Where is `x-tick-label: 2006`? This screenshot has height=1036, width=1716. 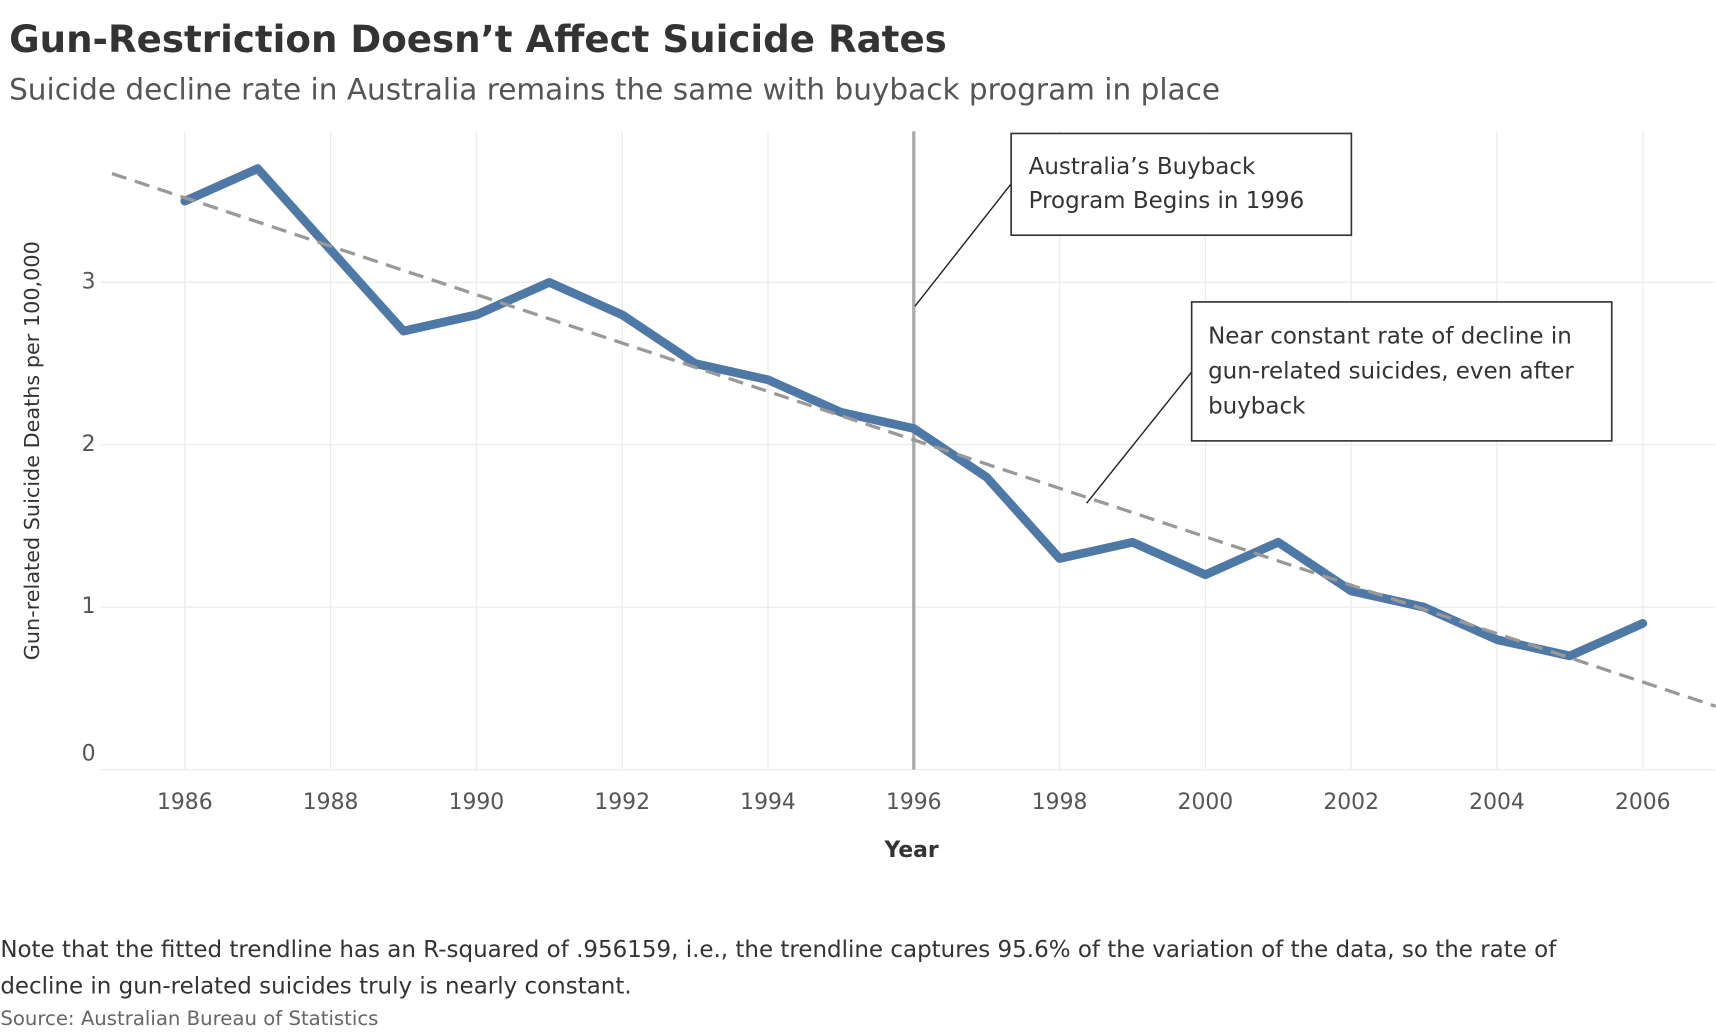
x-tick-label: 2006 is located at coordinates (1643, 802).